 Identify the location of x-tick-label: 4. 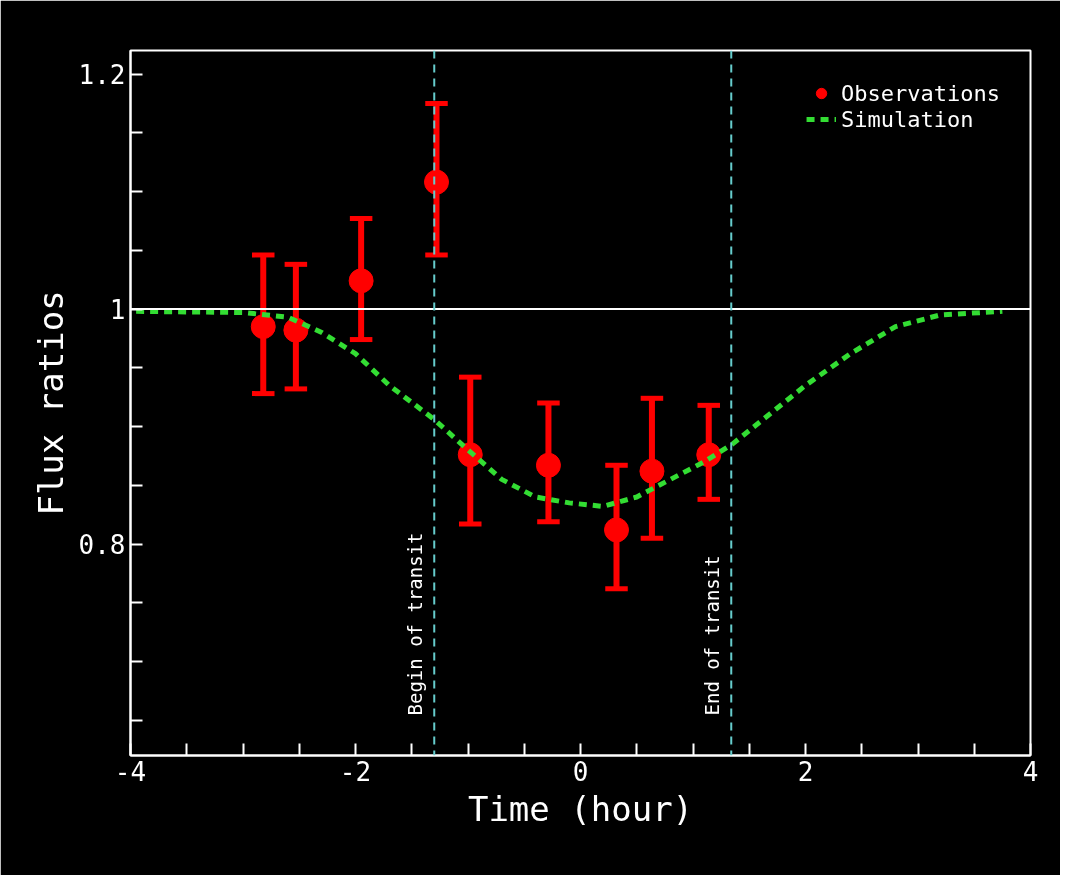
(1030, 771).